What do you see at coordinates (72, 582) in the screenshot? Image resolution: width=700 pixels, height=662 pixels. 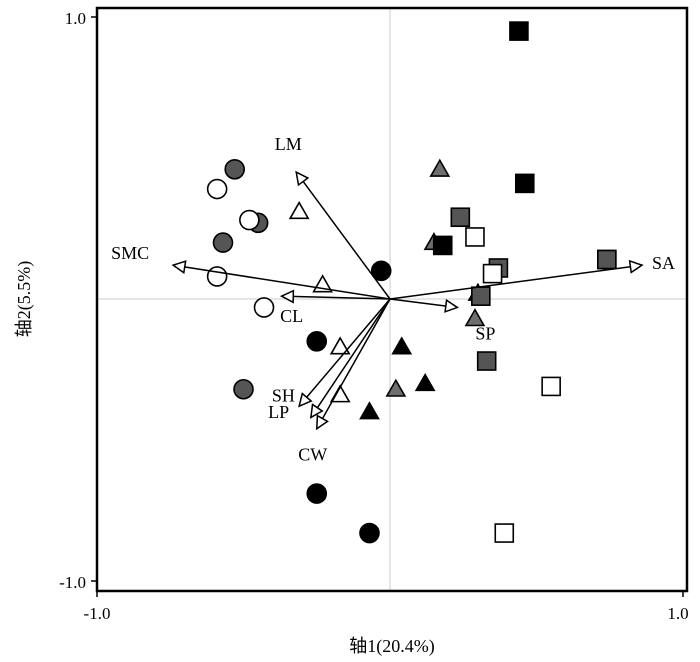 I see `y-tick-label-bottom: -1.0` at bounding box center [72, 582].